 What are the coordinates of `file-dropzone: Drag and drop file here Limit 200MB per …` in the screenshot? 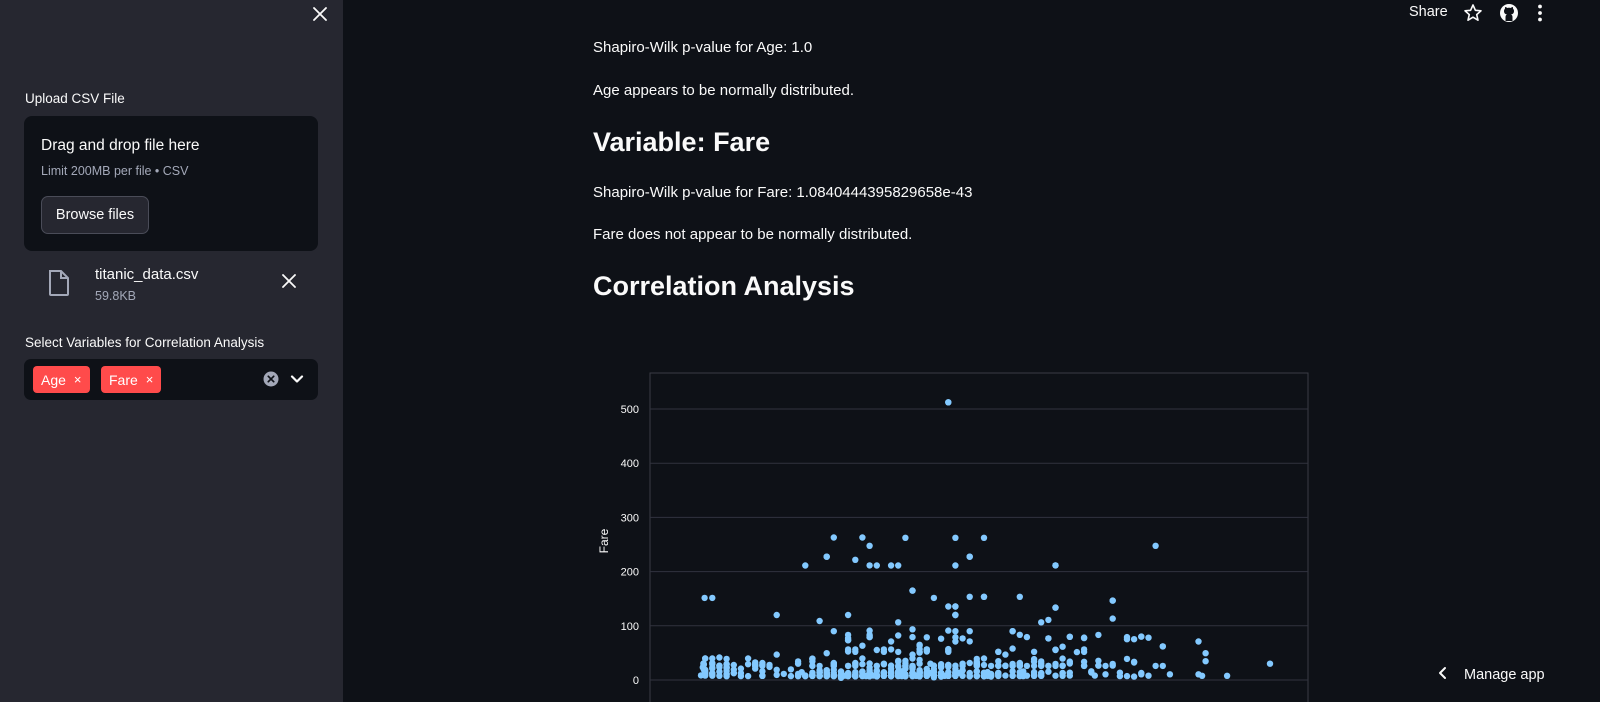 It's located at (171, 183).